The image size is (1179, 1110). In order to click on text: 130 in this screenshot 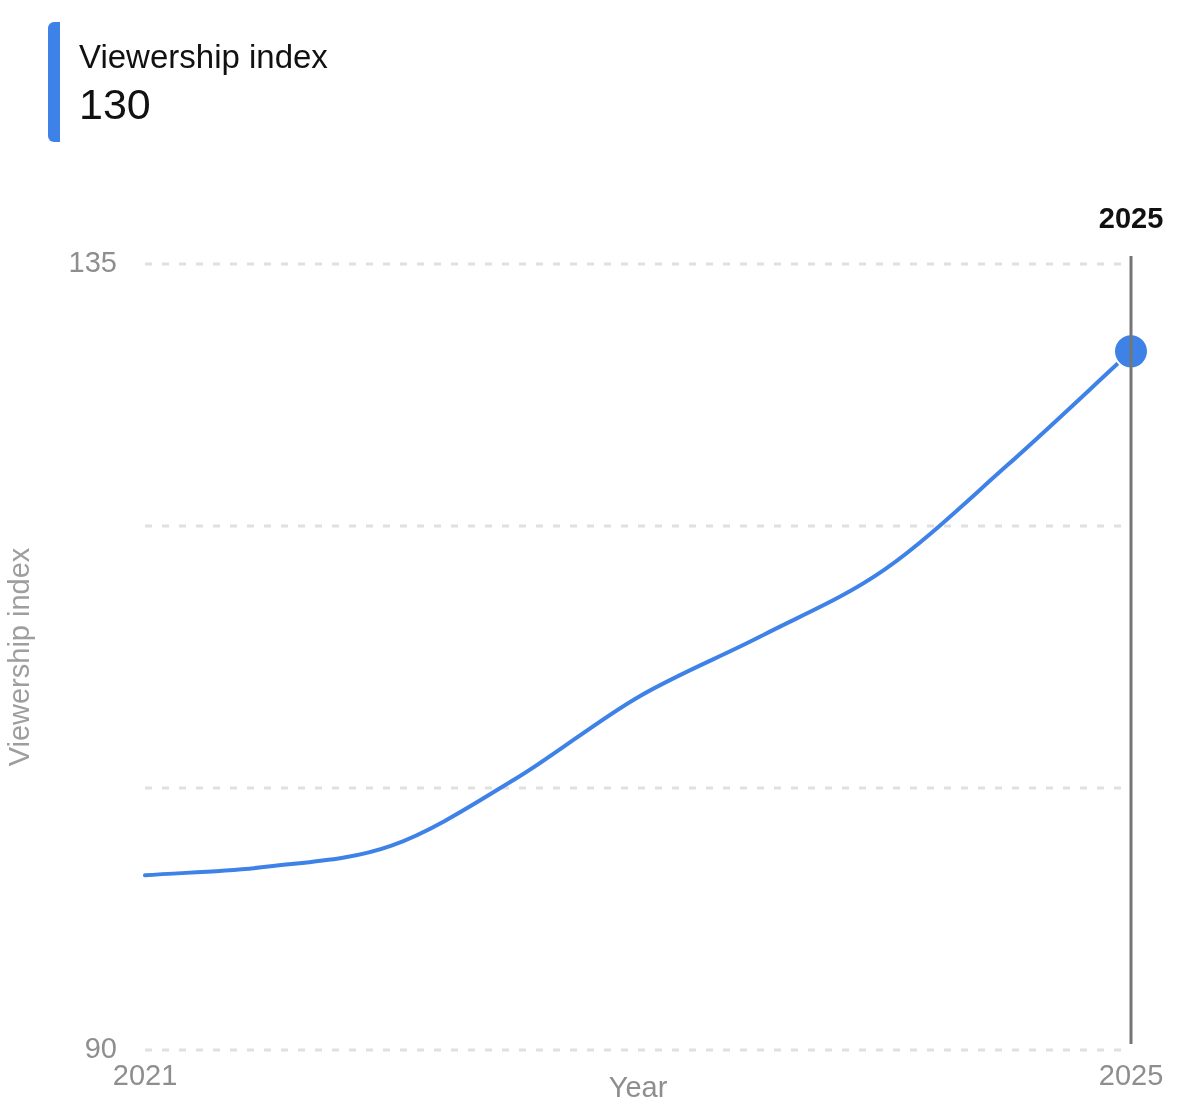, I will do `click(99, 108)`.